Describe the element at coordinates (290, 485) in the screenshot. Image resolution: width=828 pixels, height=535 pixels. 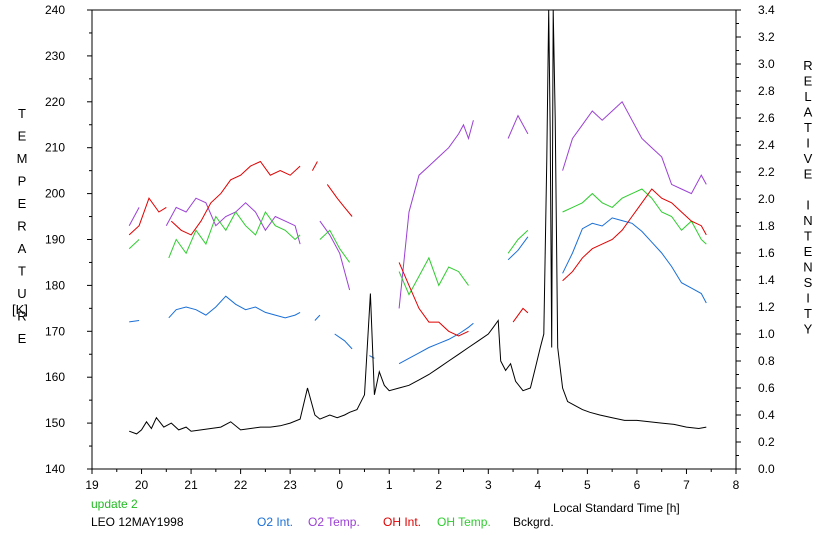
I see `x-tick-label: 23` at that location.